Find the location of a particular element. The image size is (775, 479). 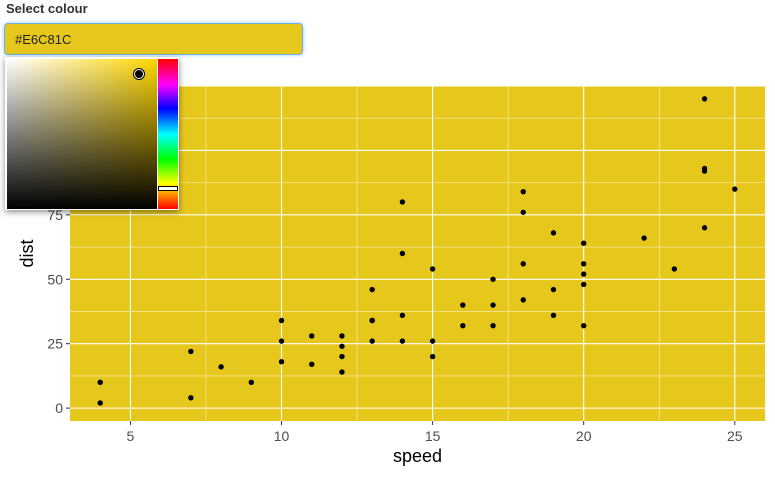

y-tick-label: 0 is located at coordinates (59, 408).